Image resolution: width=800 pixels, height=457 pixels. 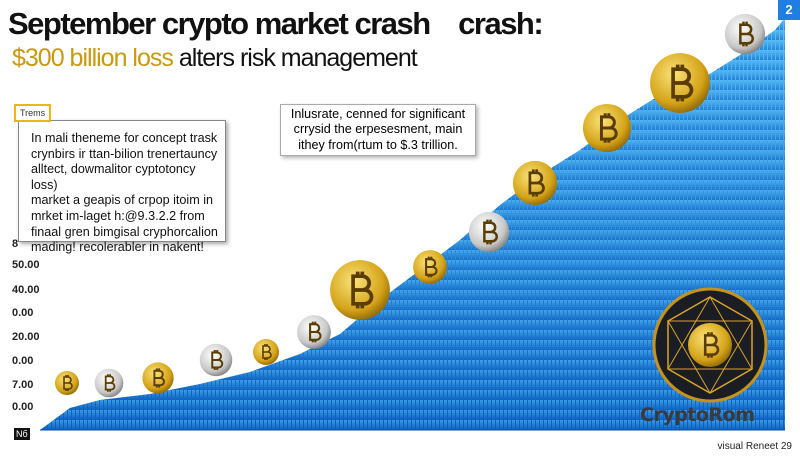 What do you see at coordinates (22, 434) in the screenshot?
I see `corner-label: Nб` at bounding box center [22, 434].